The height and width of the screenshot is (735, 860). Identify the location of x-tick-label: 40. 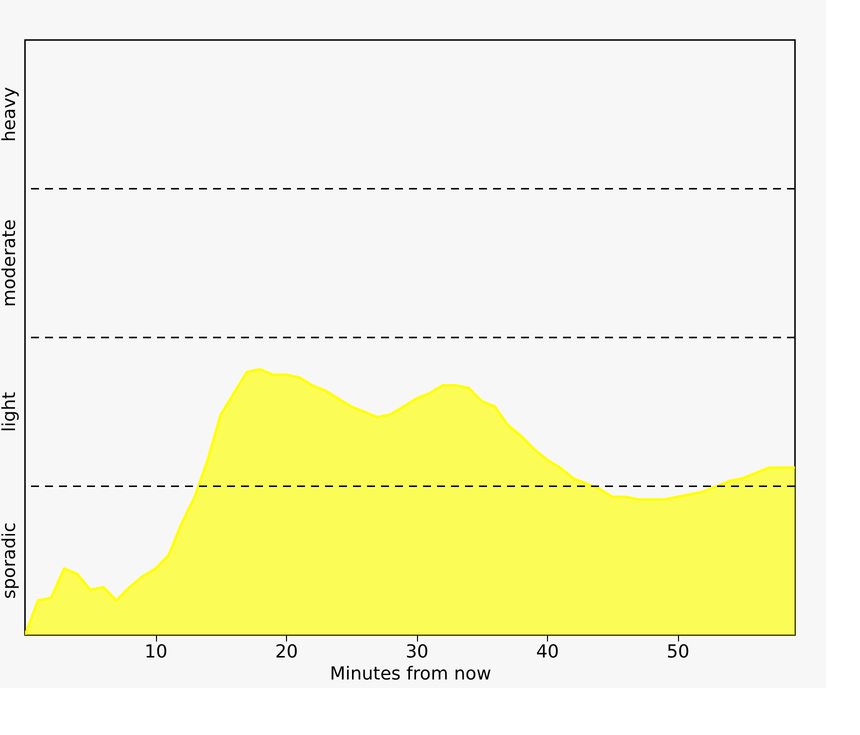
(547, 652).